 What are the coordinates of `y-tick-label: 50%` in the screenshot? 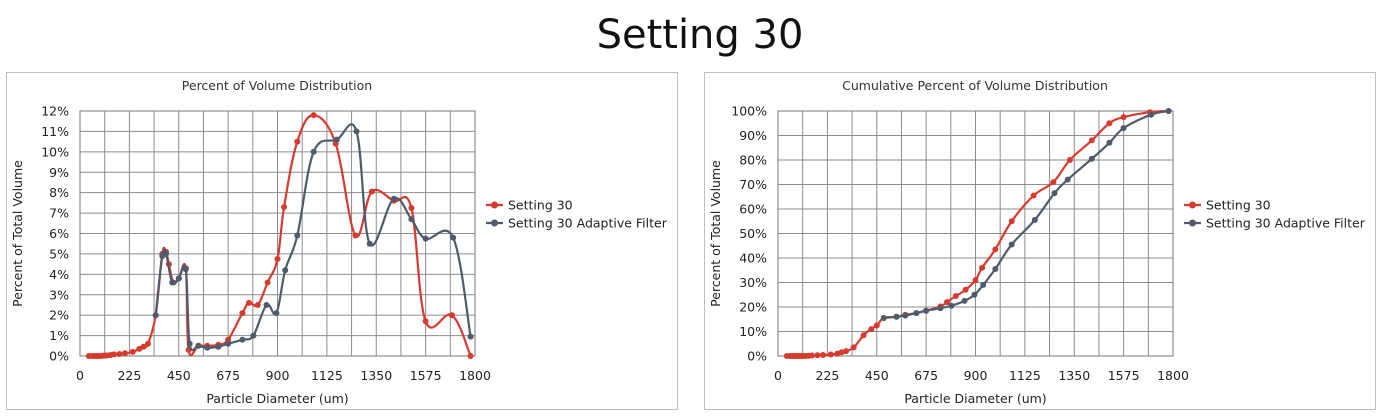 It's located at (753, 233).